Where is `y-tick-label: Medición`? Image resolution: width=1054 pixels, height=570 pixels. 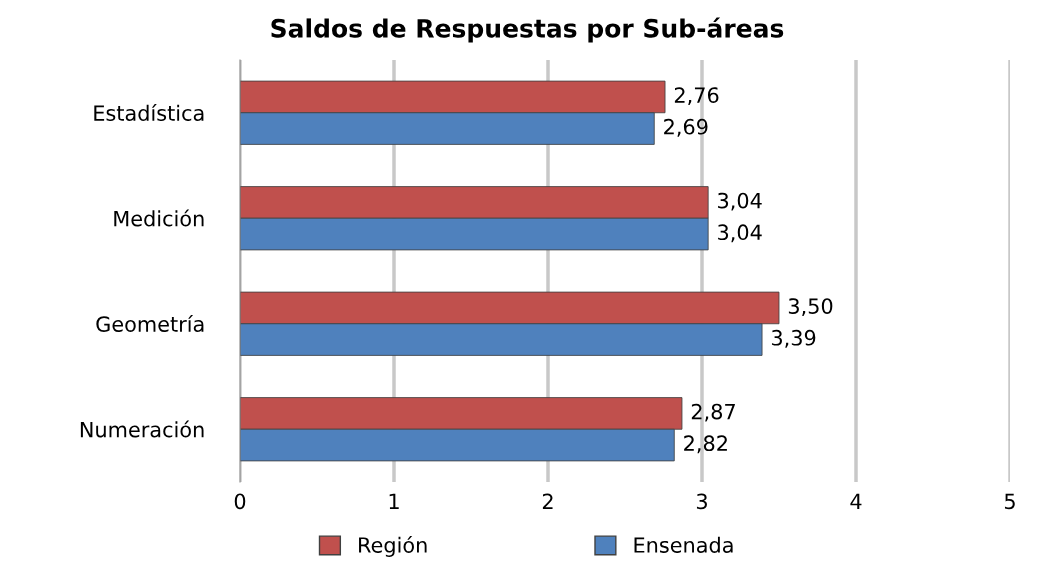 y-tick-label: Medición is located at coordinates (159, 218).